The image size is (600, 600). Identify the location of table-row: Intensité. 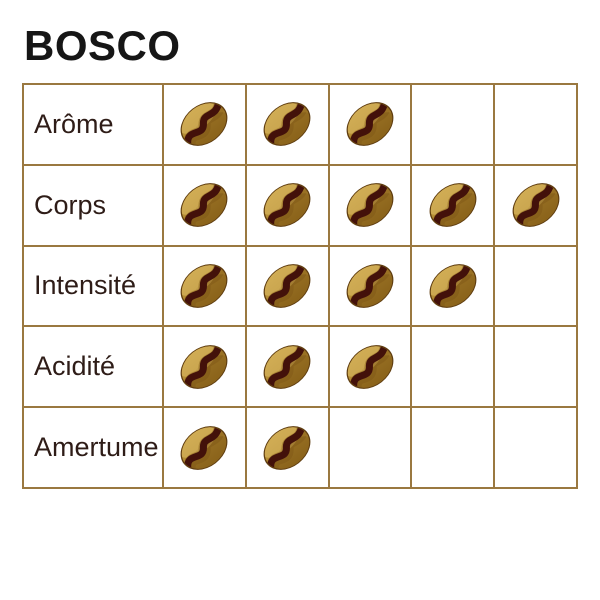
(300, 285).